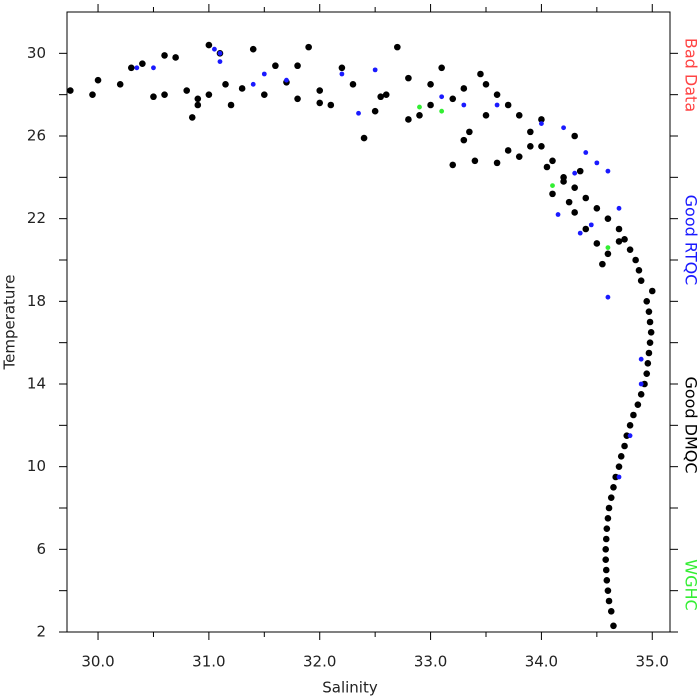  I want to click on y-axis-label: Temperature, so click(10, 322).